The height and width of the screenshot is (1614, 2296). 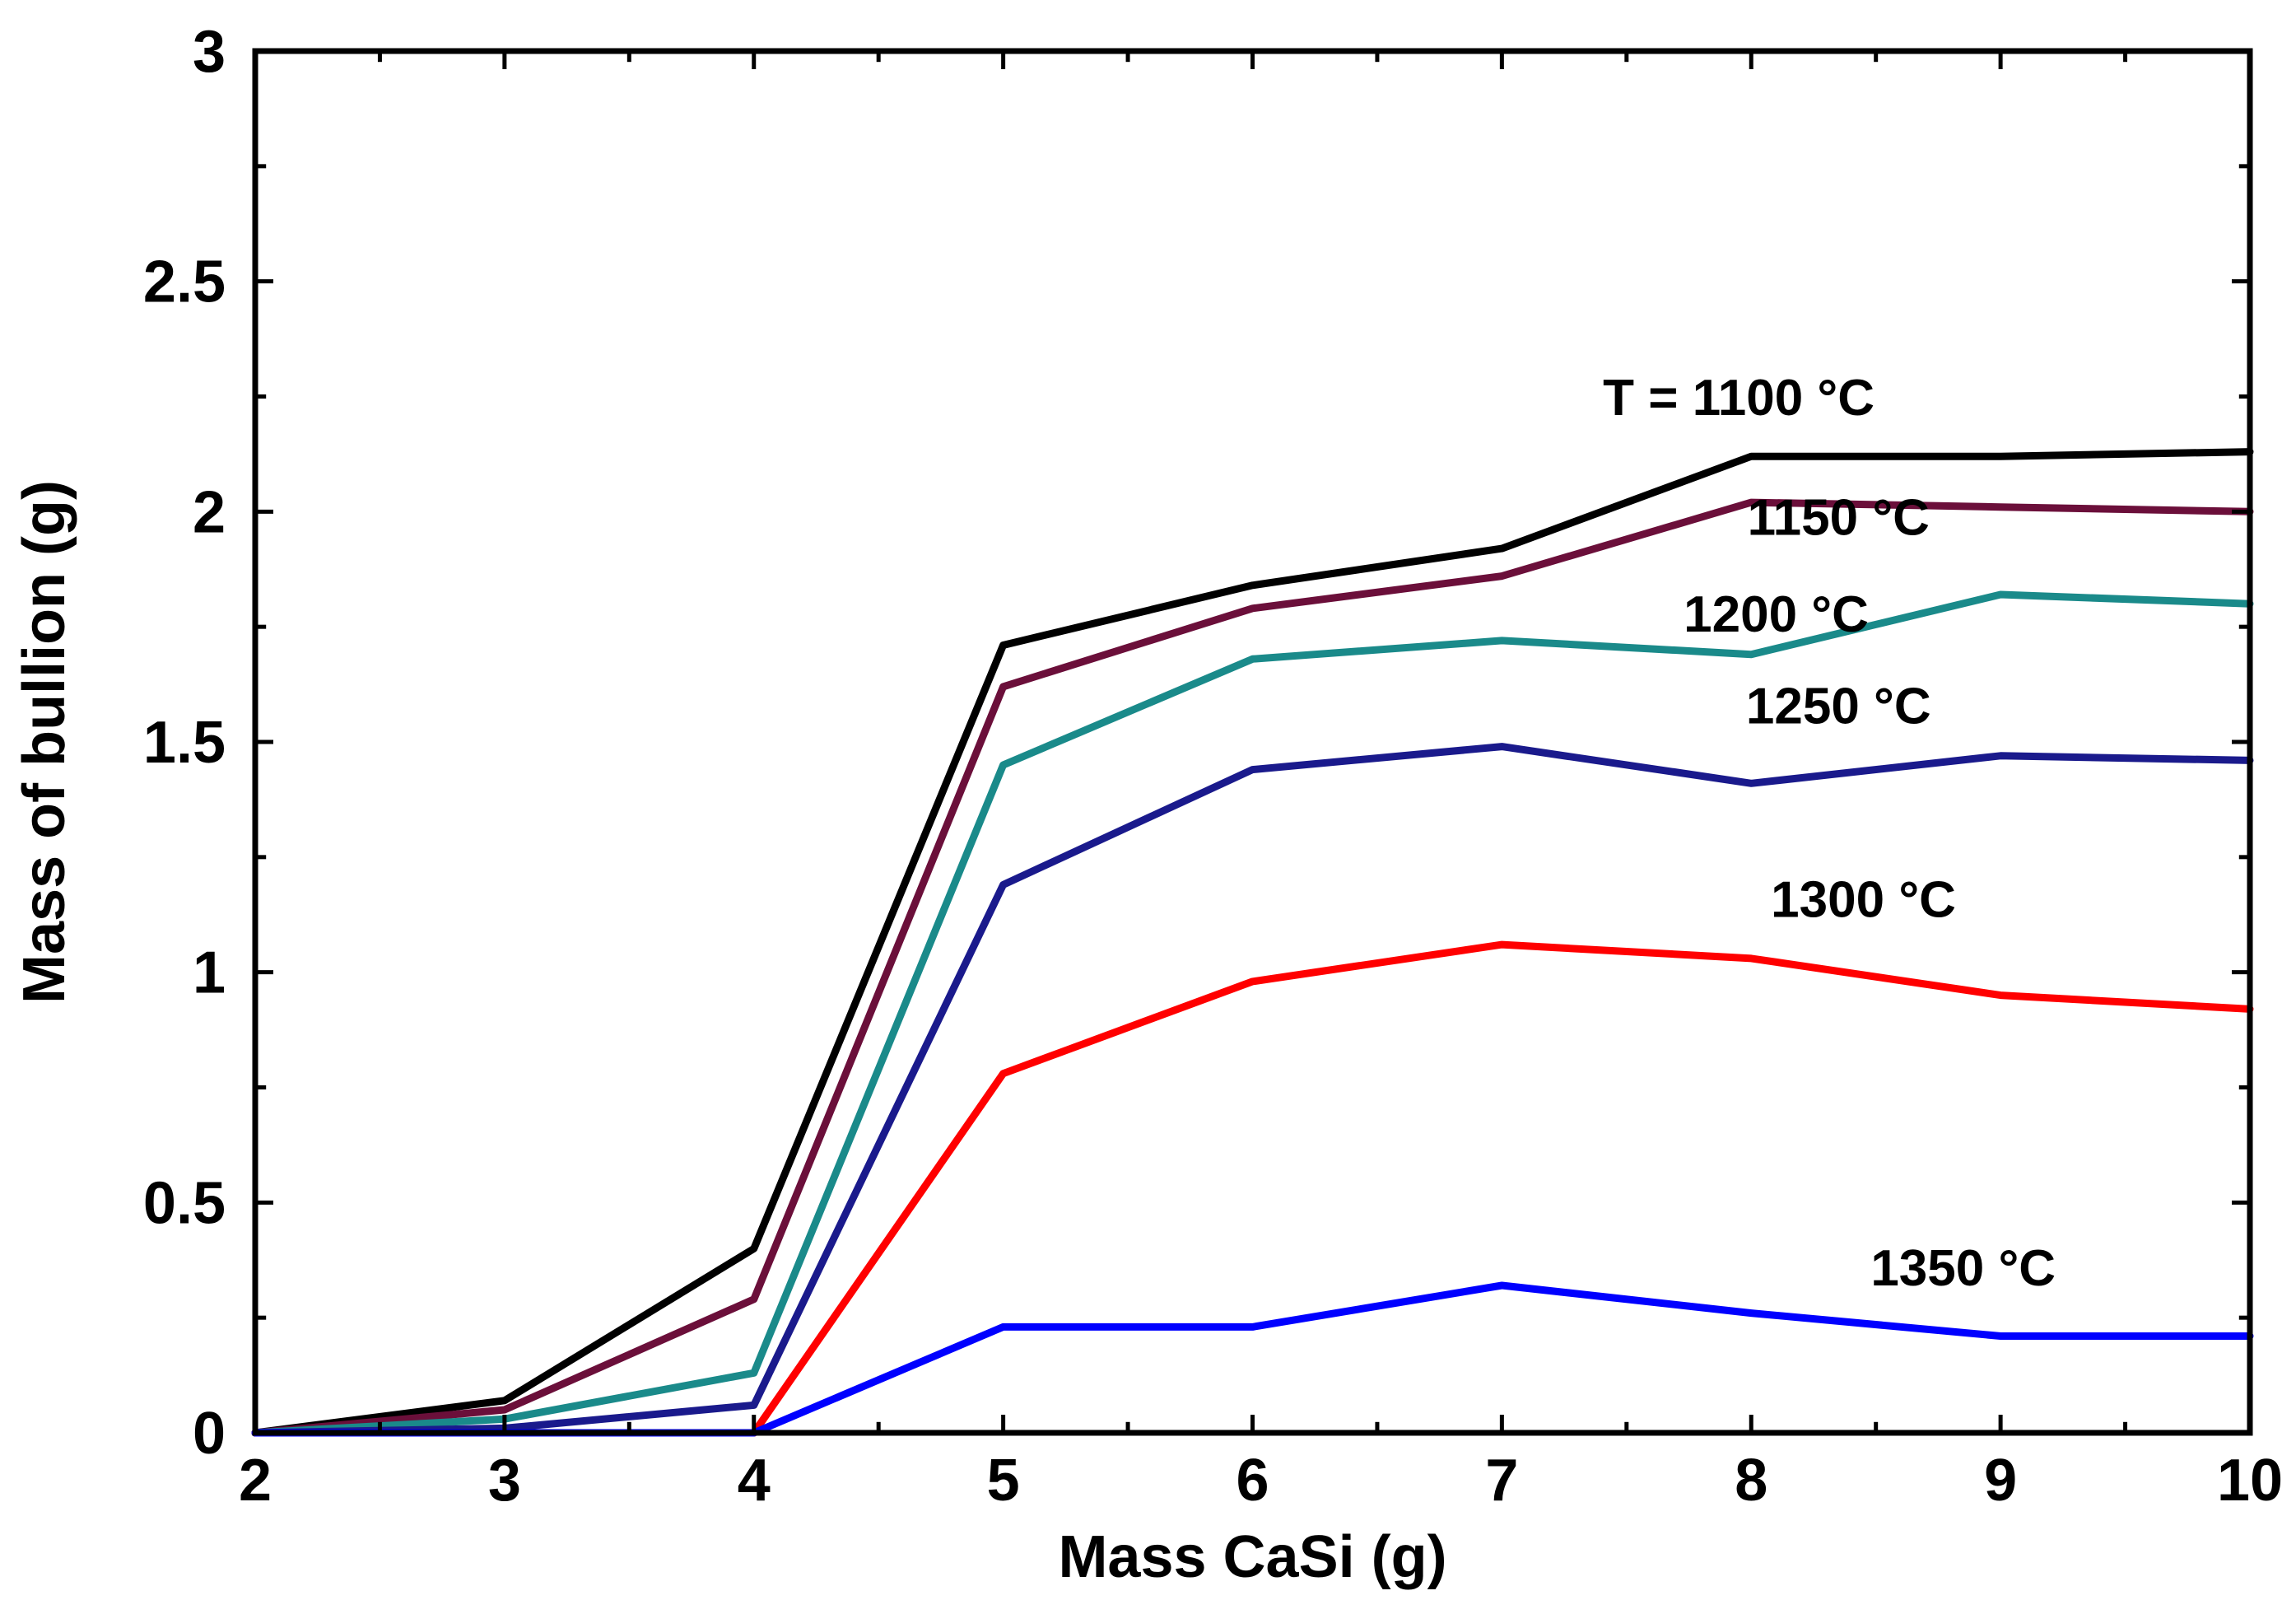 I want to click on series-label-1350-c: 1350 °C, so click(x=1963, y=1268).